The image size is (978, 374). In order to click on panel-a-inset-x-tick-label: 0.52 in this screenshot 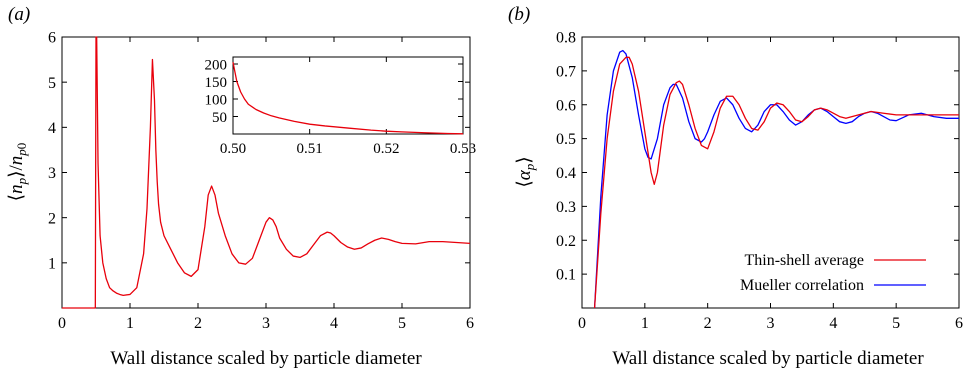, I will do `click(386, 149)`.